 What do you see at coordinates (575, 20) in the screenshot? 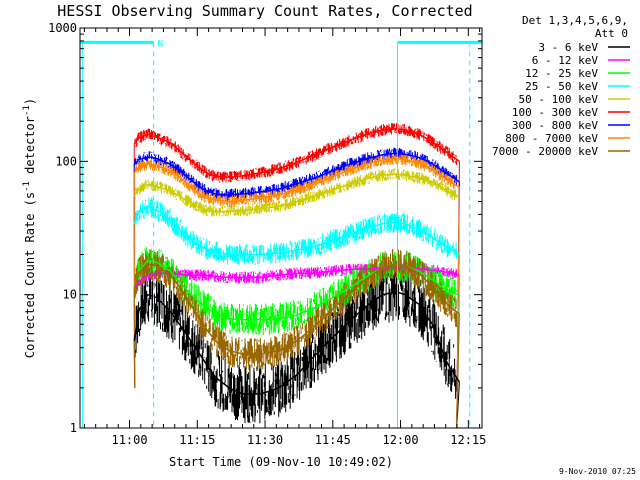
I see `legend-header-line-1: Det 1,3,4,5,6,9,` at bounding box center [575, 20].